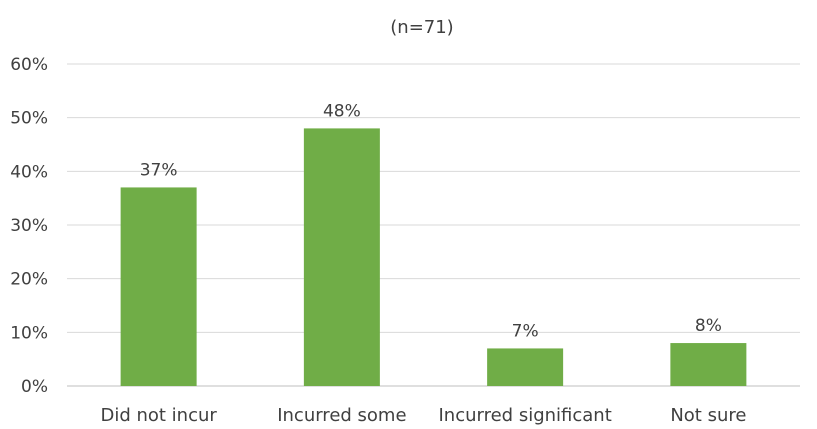 This screenshot has width=817, height=429. Describe the element at coordinates (29, 172) in the screenshot. I see `y-tick-label: 40%` at that location.